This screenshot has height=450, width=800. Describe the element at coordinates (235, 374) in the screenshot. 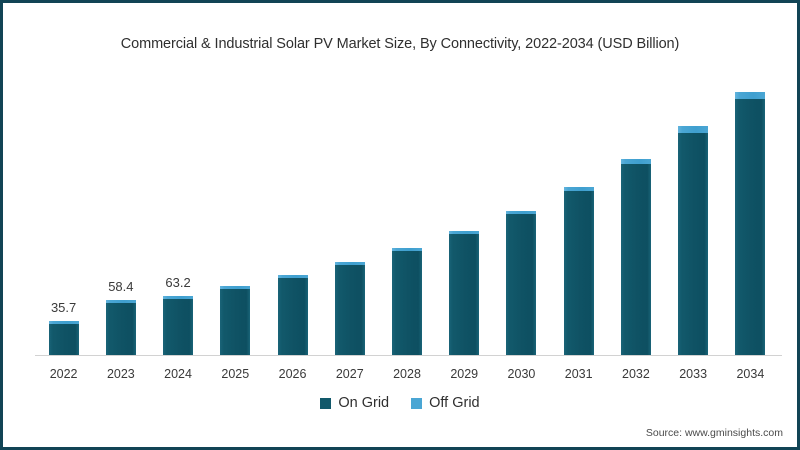

I see `x-axis-tick-label: 2025` at that location.